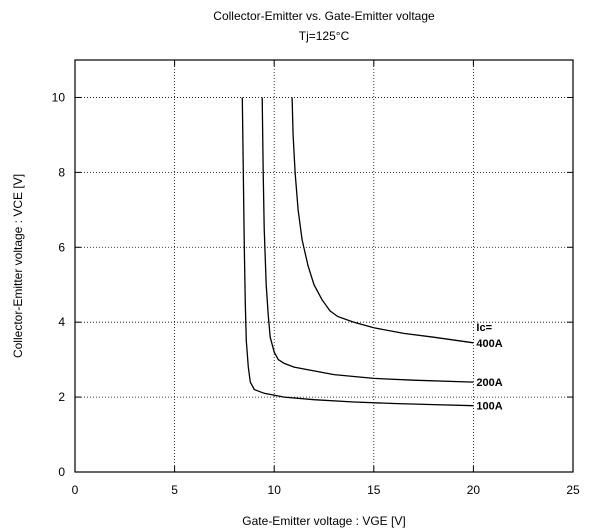 This screenshot has width=592, height=531. What do you see at coordinates (75, 490) in the screenshot?
I see `x-tick-label: 0` at bounding box center [75, 490].